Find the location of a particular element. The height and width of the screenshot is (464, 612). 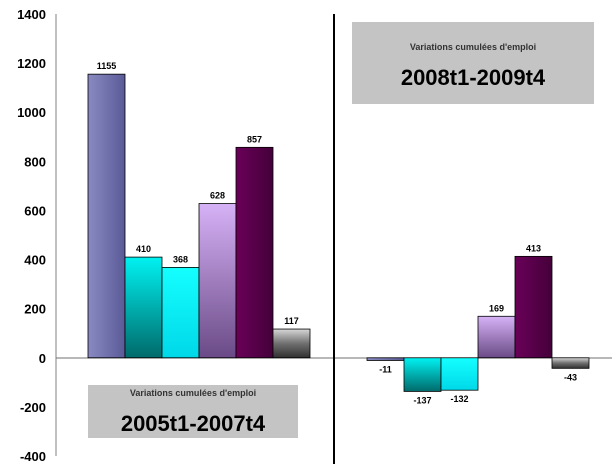

data-label: 857 is located at coordinates (254, 139).